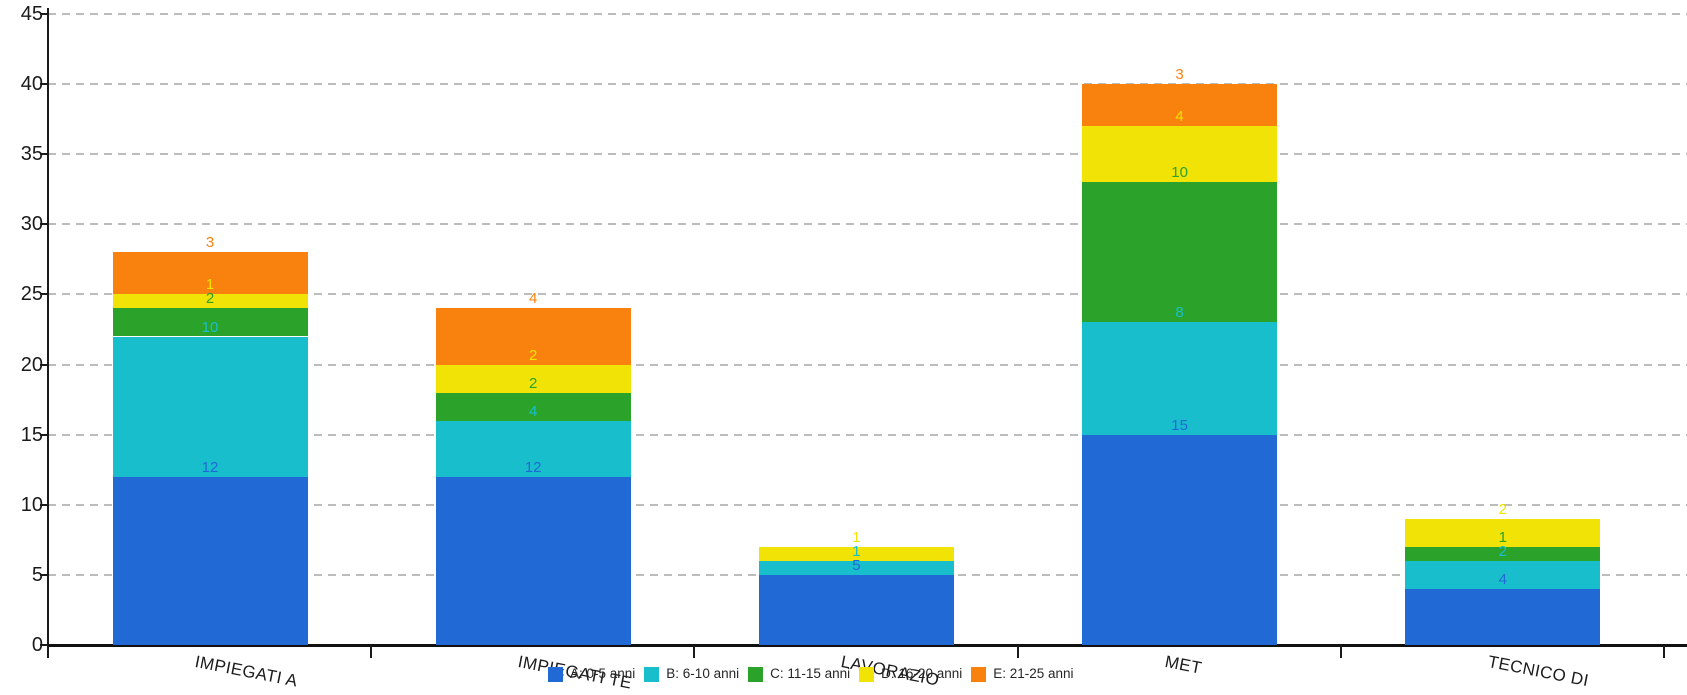  What do you see at coordinates (1179, 425) in the screenshot?
I see `segment-value-label: 15` at bounding box center [1179, 425].